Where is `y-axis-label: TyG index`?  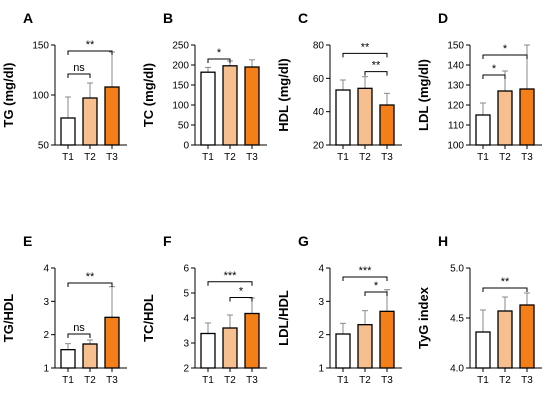 y-axis-label: TyG index is located at coordinates (423, 317).